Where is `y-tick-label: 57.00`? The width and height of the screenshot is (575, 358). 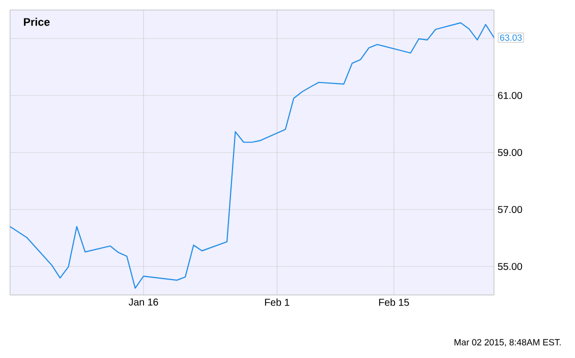
y-tick-label: 57.00 is located at coordinates (510, 210).